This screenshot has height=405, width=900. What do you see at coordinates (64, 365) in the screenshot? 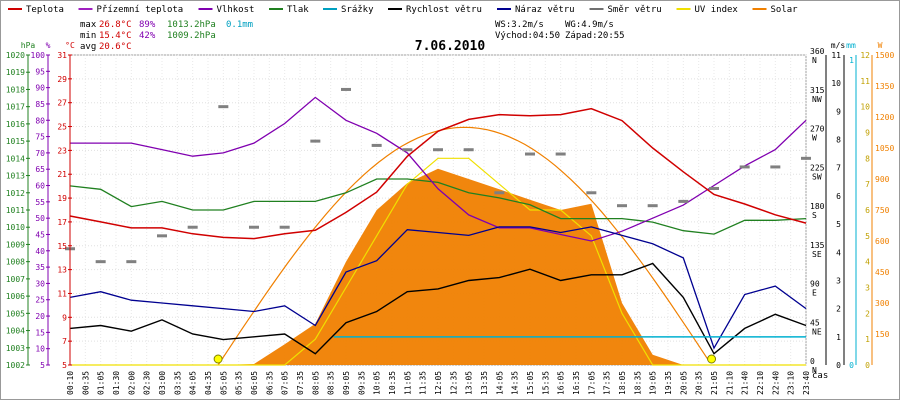
I see `temperature-tick-label-0: 5` at bounding box center [64, 365].